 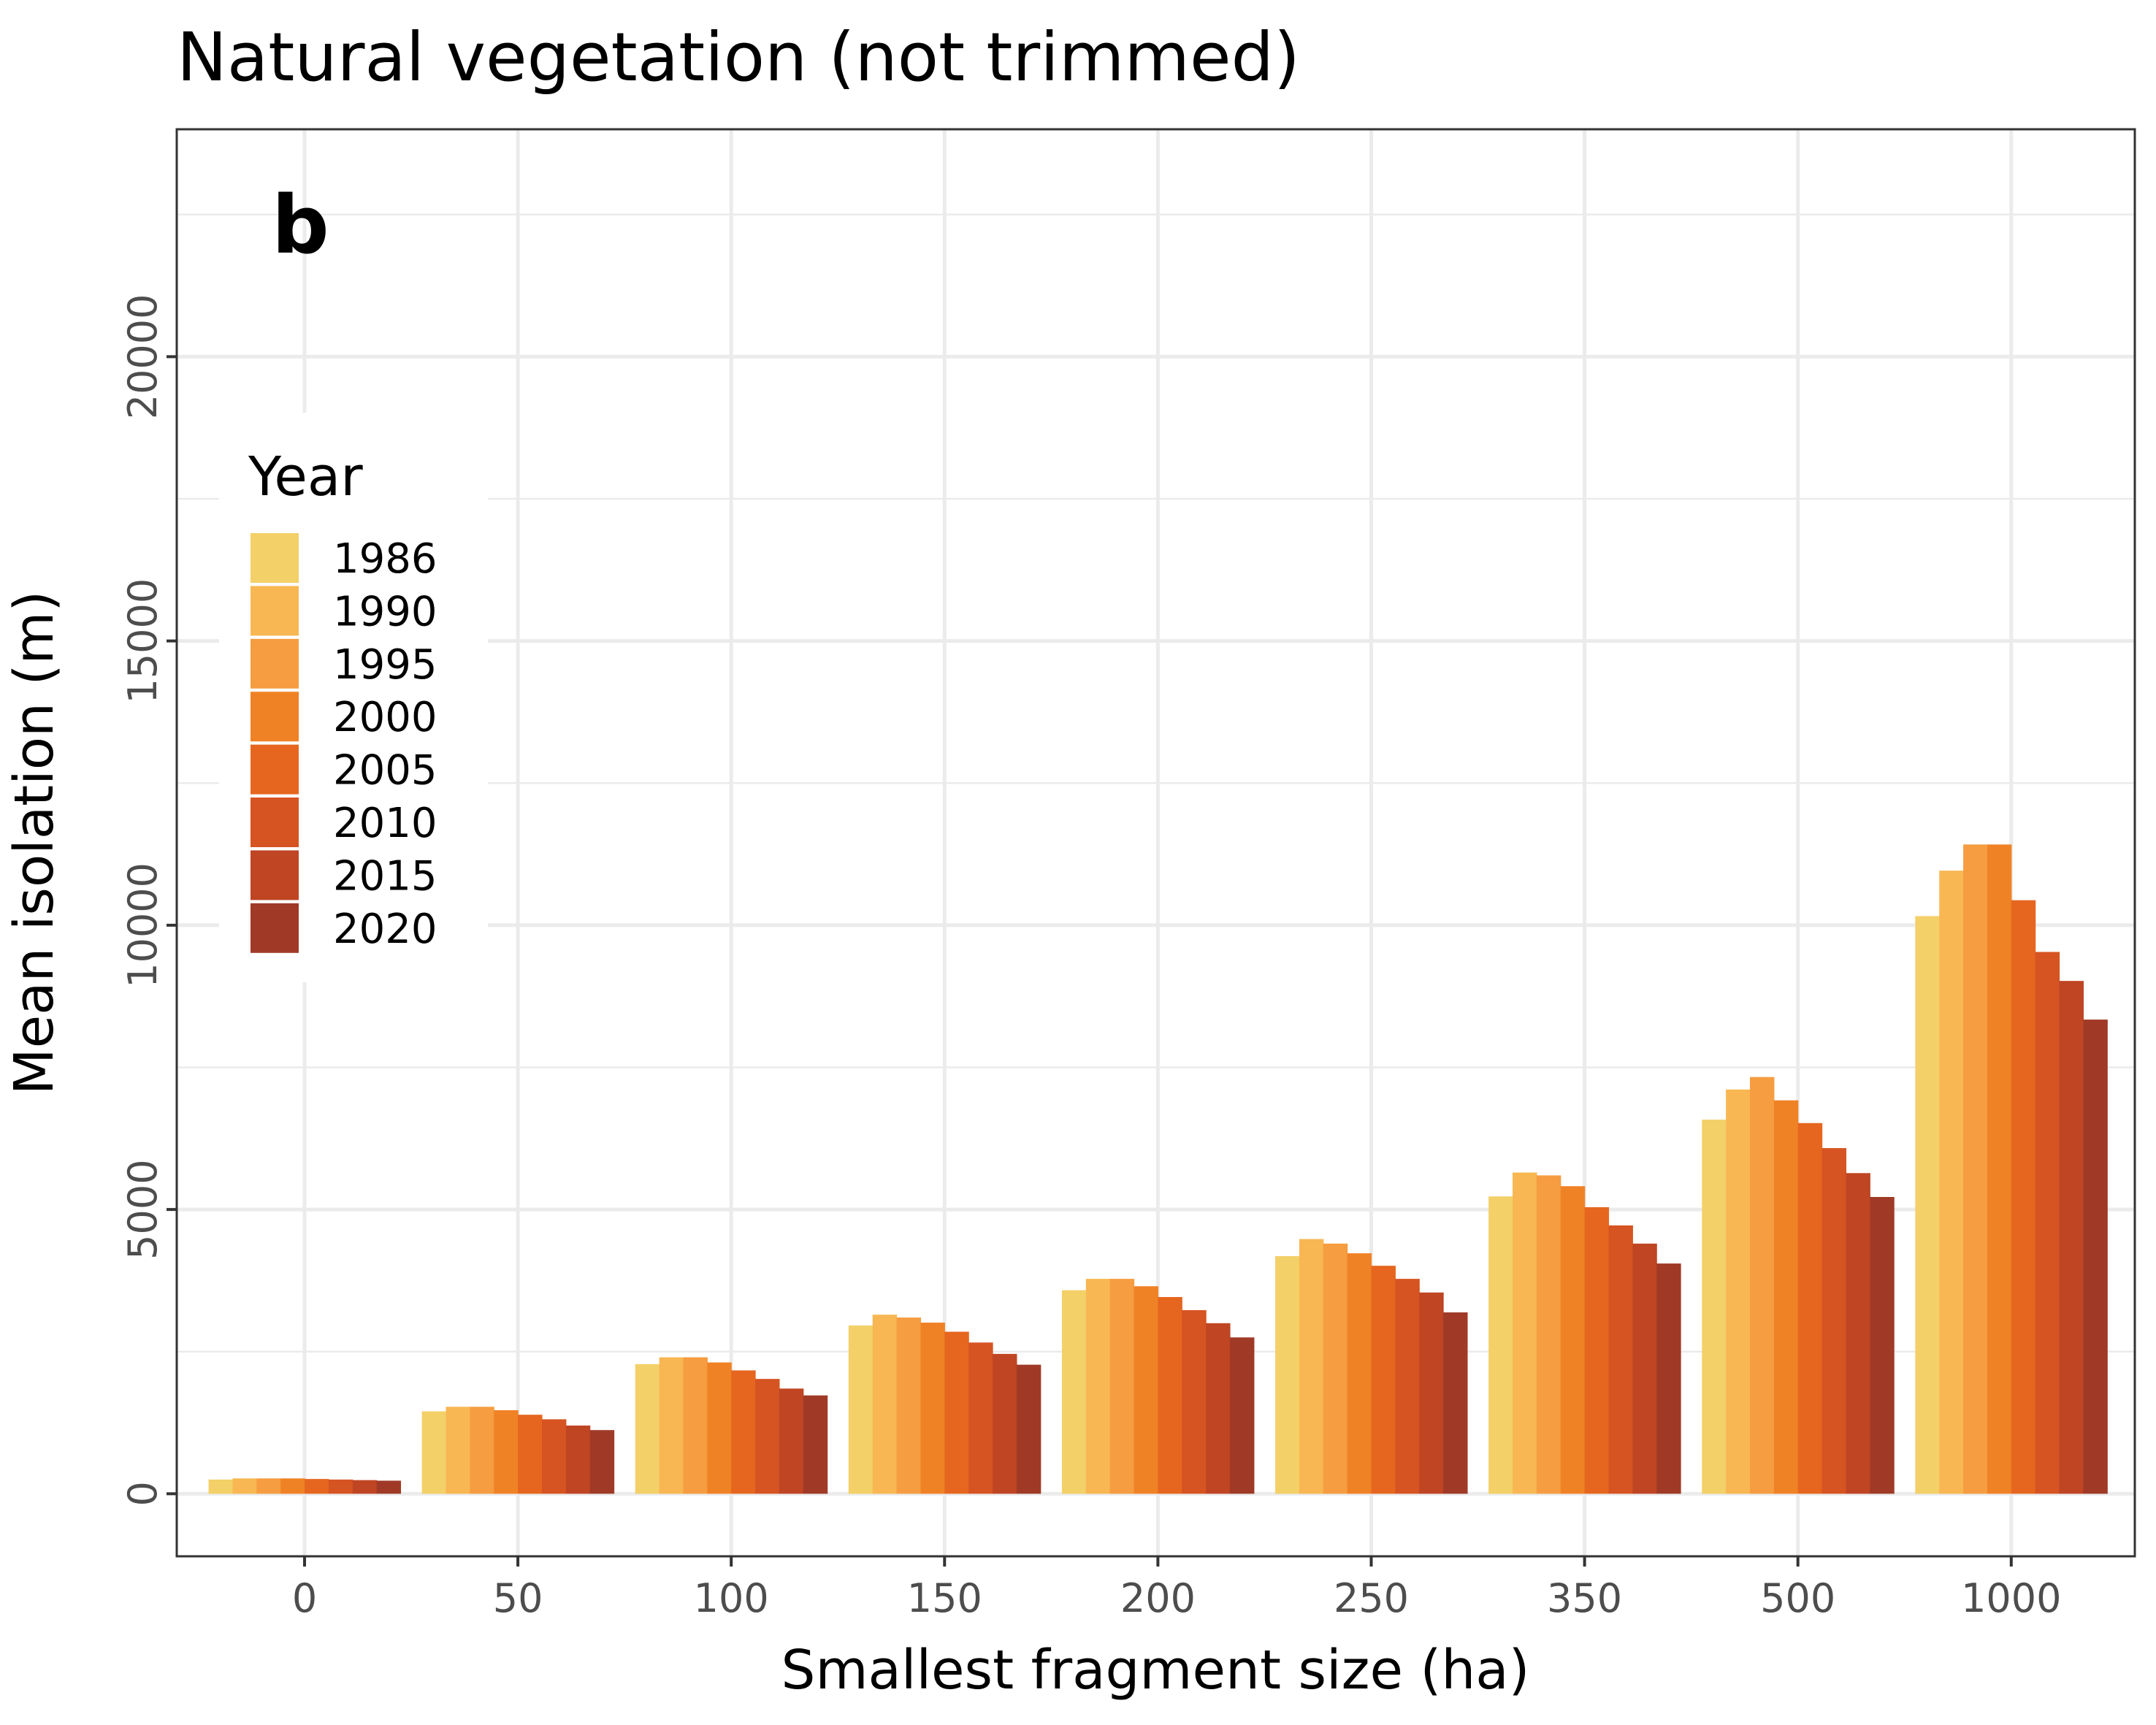 I want to click on legend-label: 1995, so click(x=385, y=665).